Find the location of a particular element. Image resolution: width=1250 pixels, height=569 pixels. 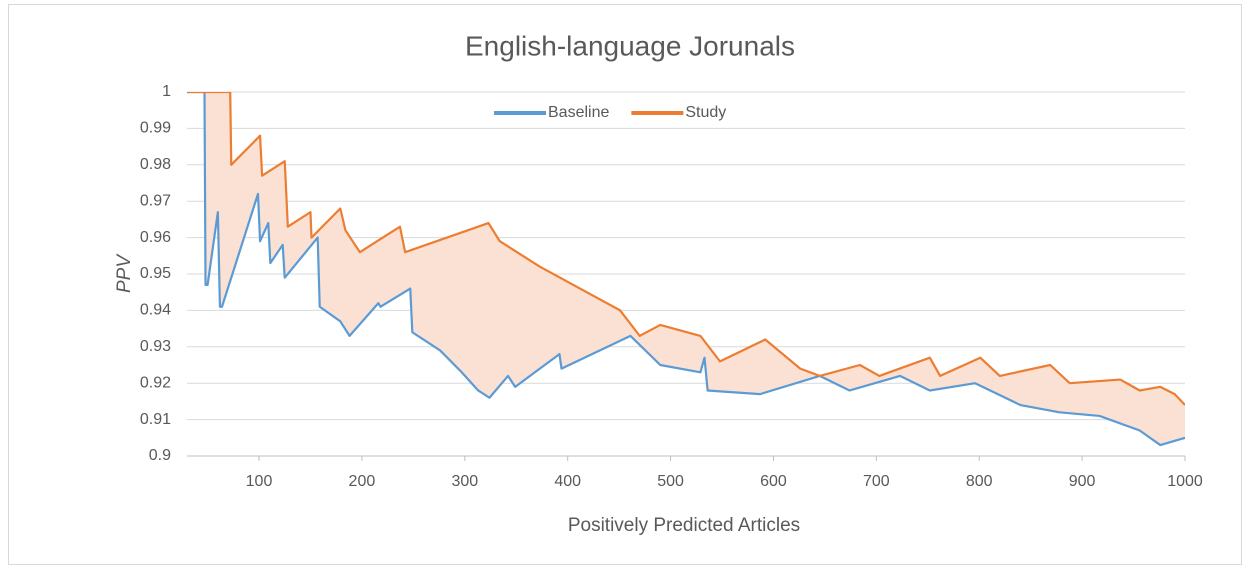

y-tick-label: 0.93 is located at coordinates (155, 346).